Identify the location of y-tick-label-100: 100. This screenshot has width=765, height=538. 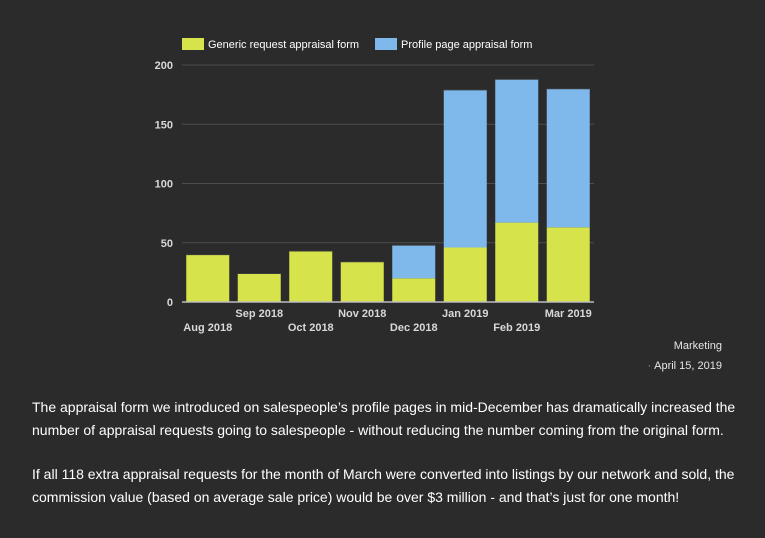
(164, 185).